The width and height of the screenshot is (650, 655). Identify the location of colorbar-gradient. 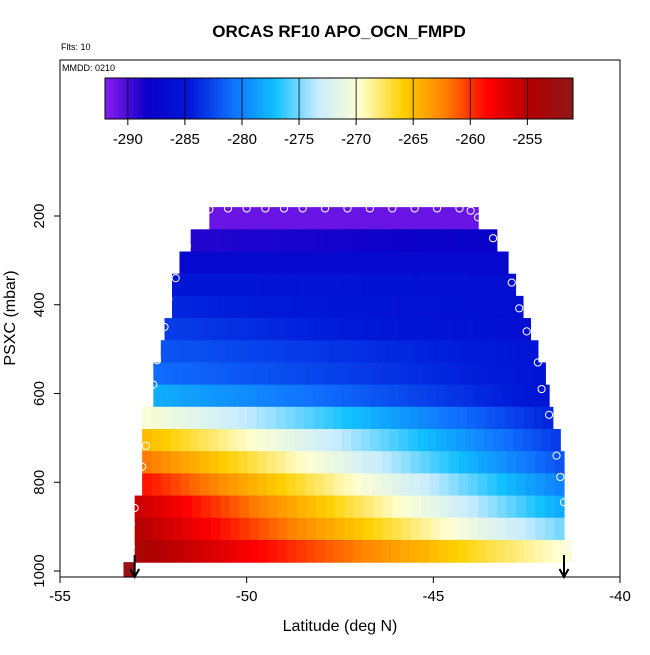
(339, 98).